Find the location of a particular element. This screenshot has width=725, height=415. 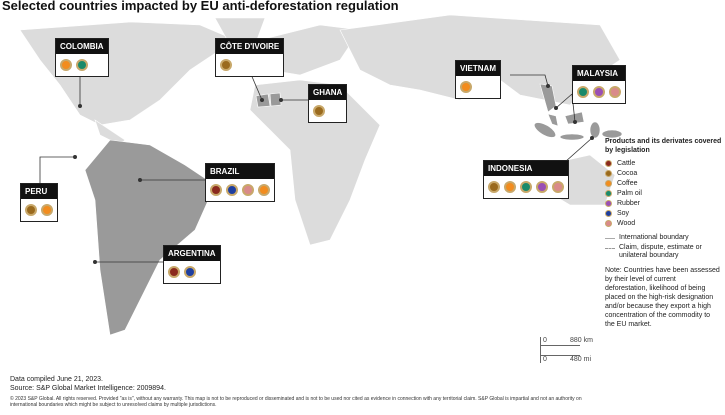

scale-bar: 0 880 km 0 480 mi is located at coordinates (570, 350).